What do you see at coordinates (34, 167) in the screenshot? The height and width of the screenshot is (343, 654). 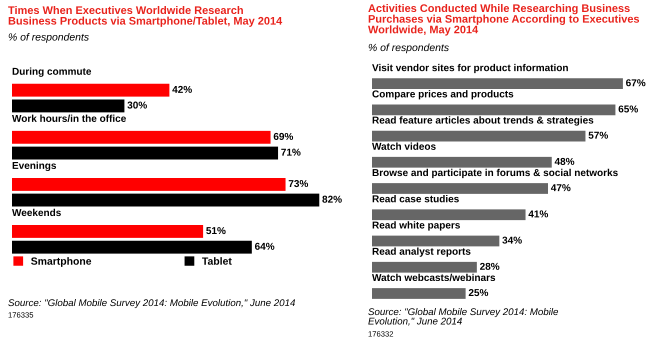 I see `y-tick-label: Evenings` at bounding box center [34, 167].